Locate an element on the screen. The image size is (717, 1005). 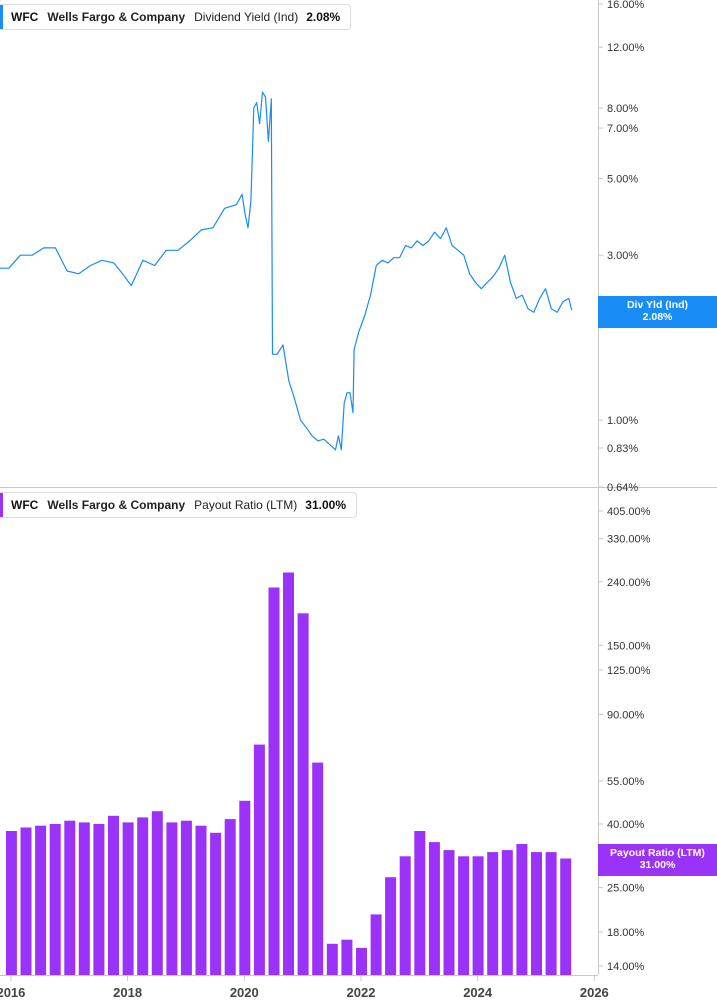
top-legend-swatch is located at coordinates (1, 17).